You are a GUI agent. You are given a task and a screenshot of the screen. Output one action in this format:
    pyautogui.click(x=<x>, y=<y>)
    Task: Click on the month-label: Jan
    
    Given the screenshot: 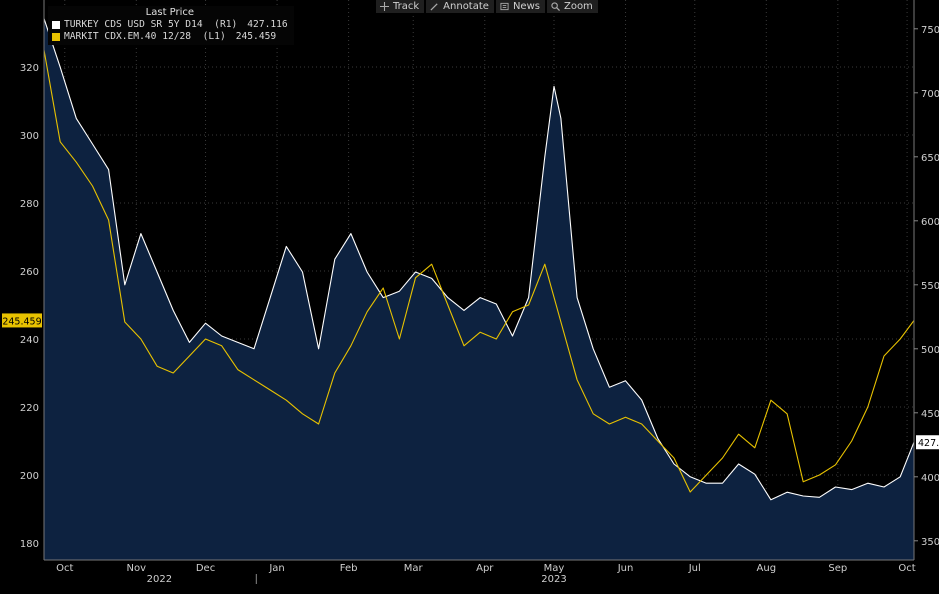 What is the action you would take?
    pyautogui.click(x=276, y=568)
    